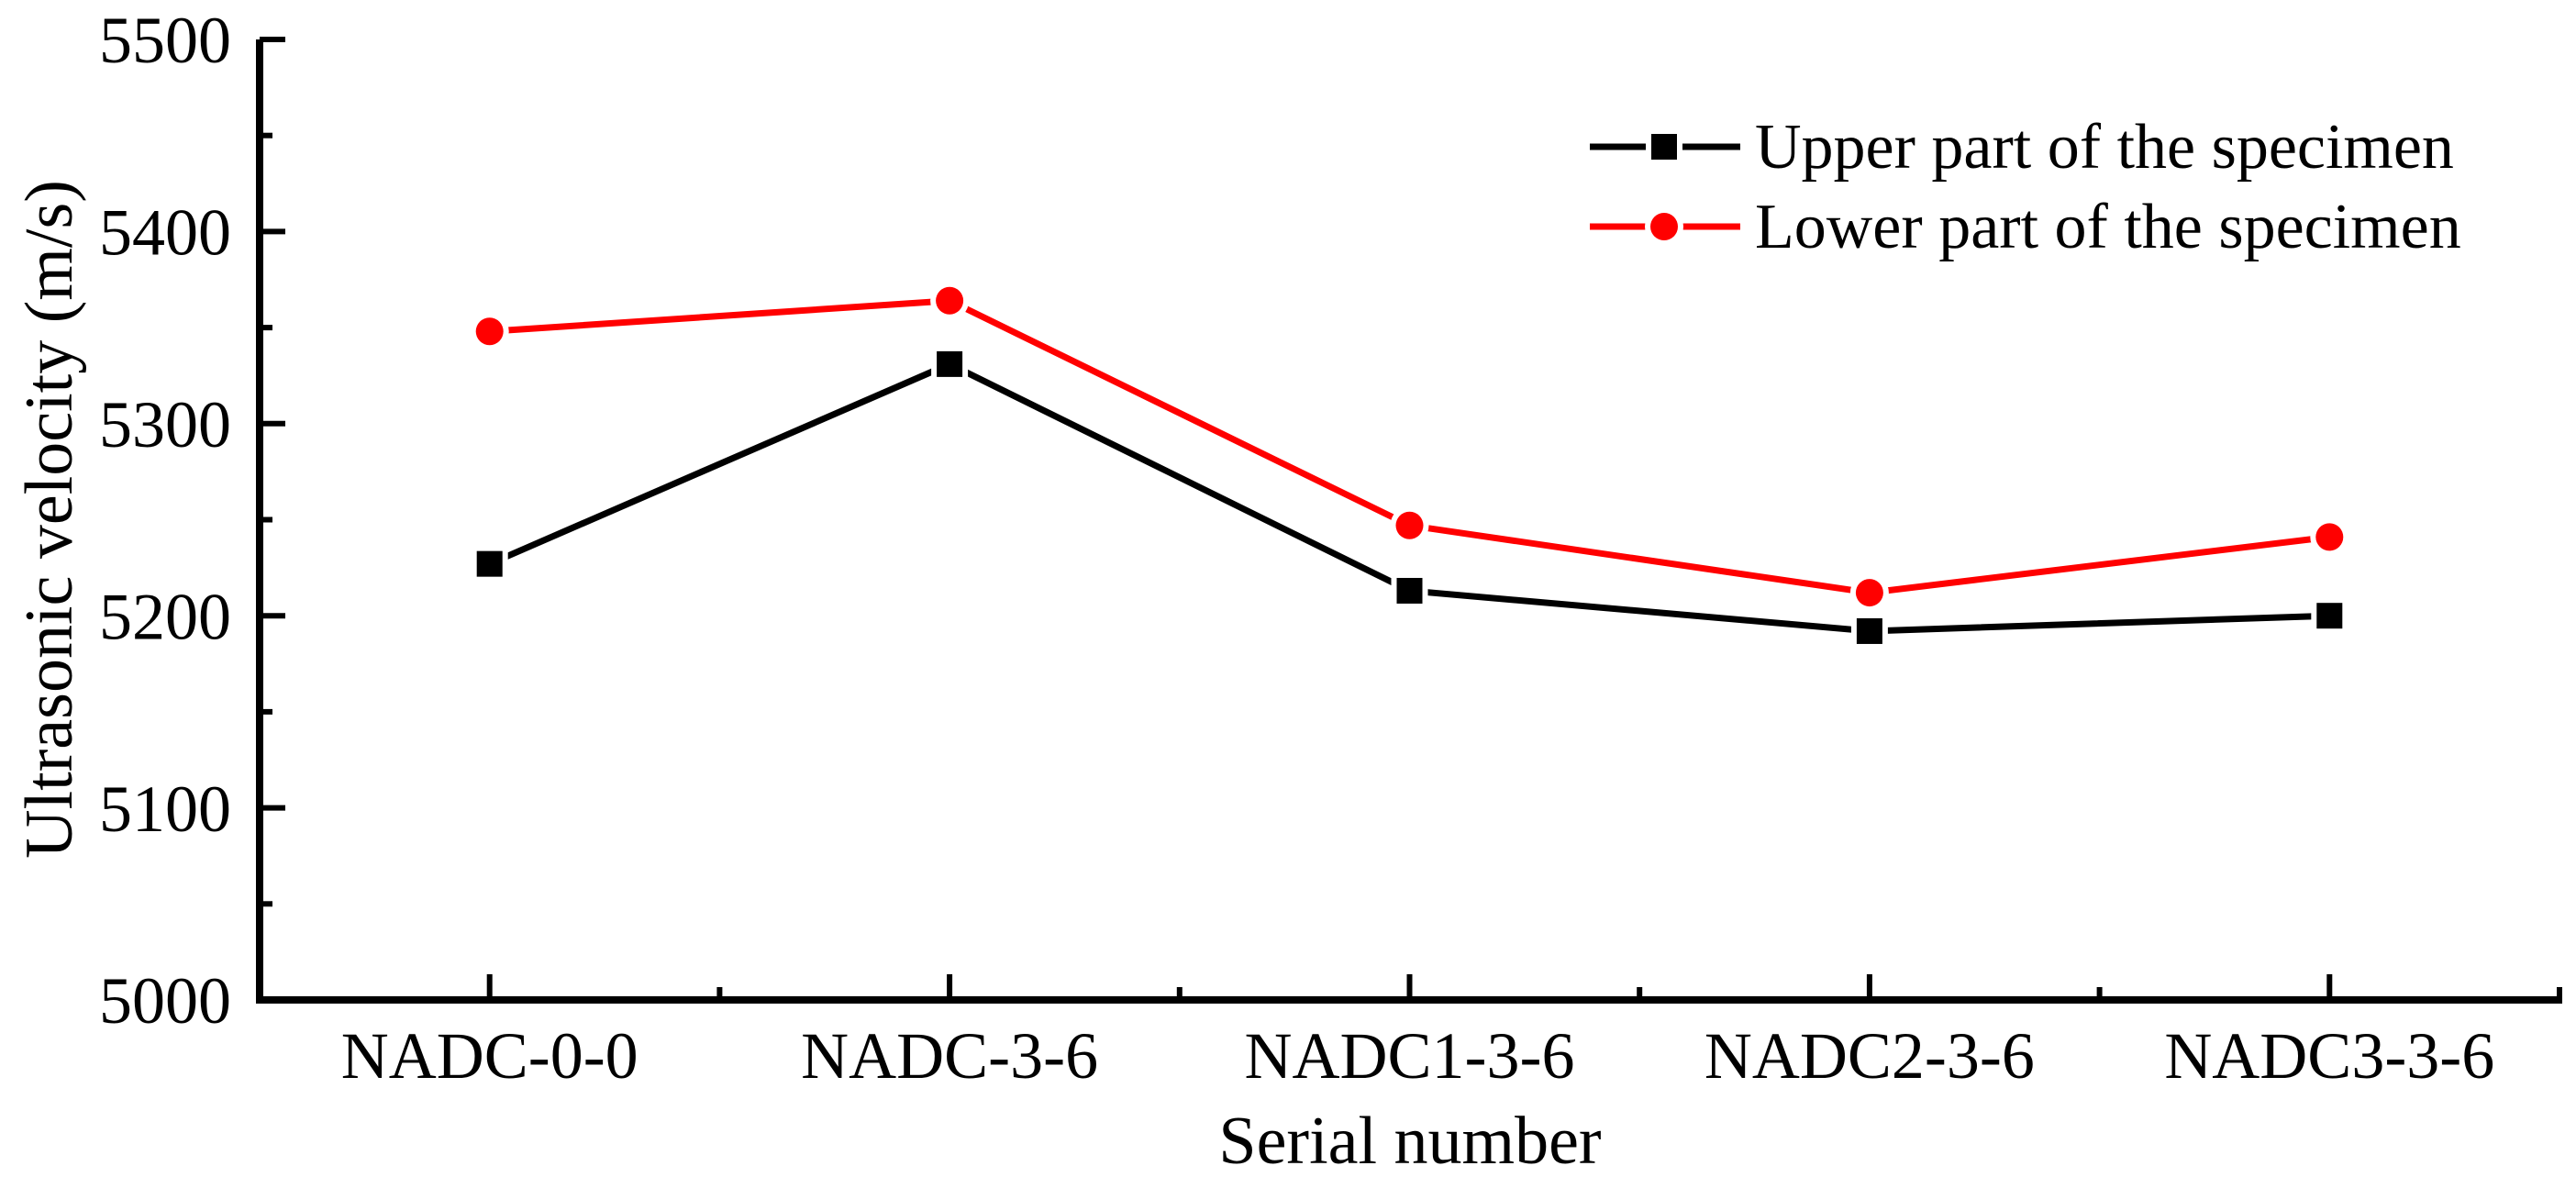 This screenshot has width=2576, height=1188. I want to click on x-tick-label: NADC-3-6, so click(949, 1056).